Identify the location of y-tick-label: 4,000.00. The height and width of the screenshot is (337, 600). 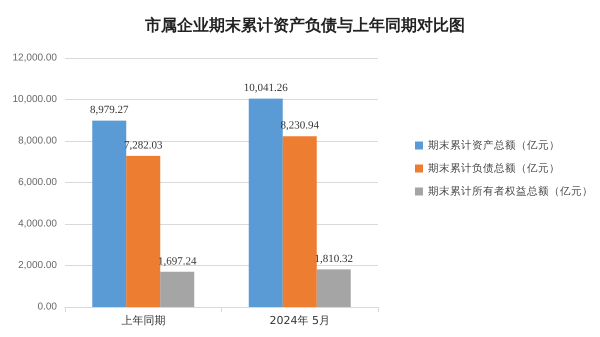
(38, 224).